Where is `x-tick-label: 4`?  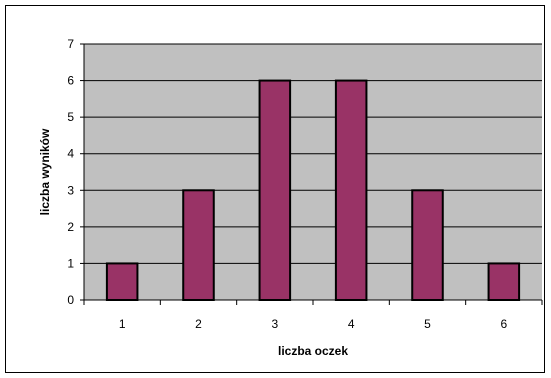 x-tick-label: 4 is located at coordinates (351, 324).